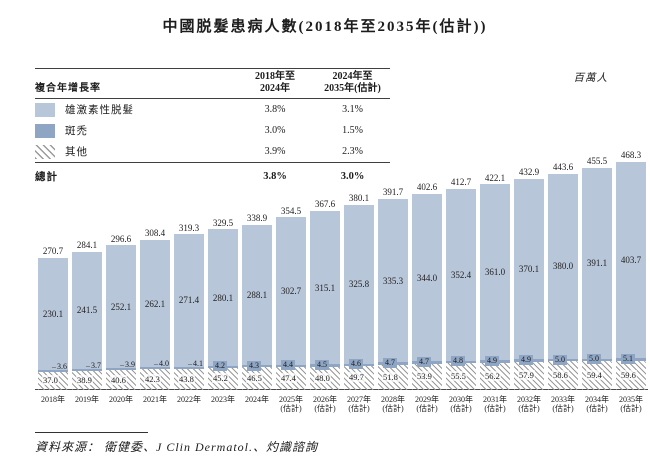  I want to click on legend-label-wrap: 斑禿, so click(135, 130).